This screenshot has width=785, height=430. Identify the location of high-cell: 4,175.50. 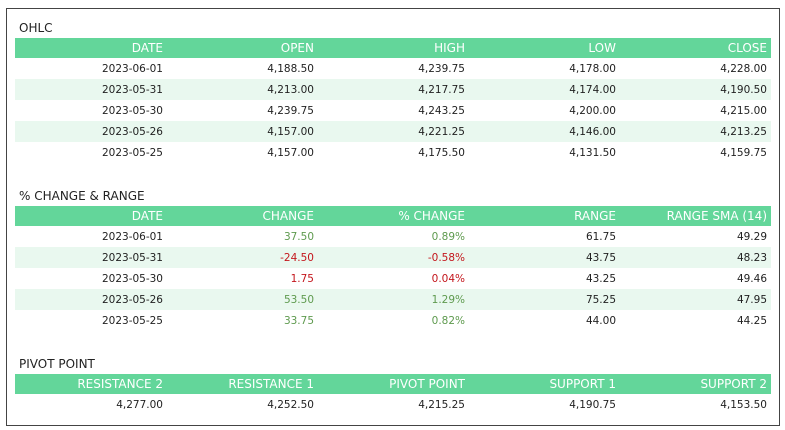
(441, 152).